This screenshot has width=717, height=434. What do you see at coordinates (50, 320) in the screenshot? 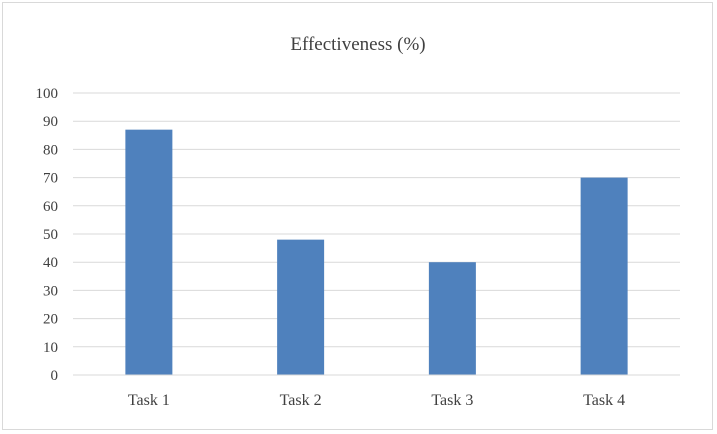
I see `y-tick-label: 20` at bounding box center [50, 320].